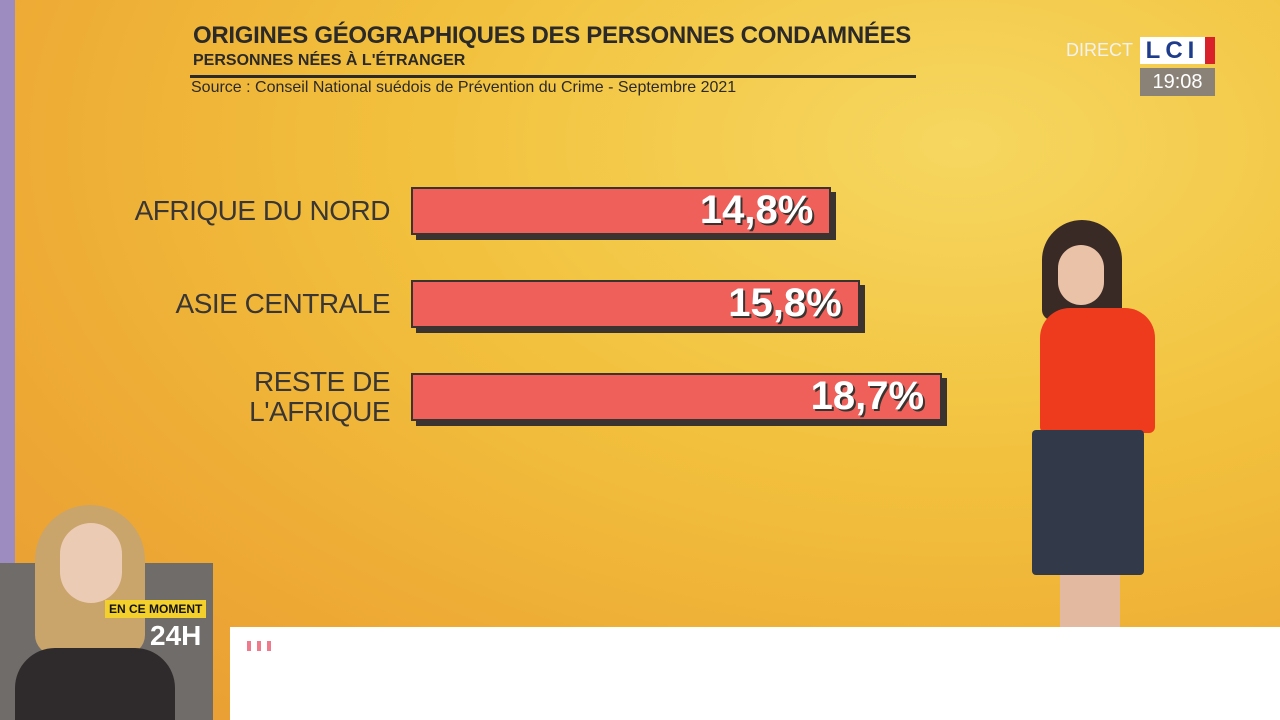 The width and height of the screenshot is (1280, 720). I want to click on program-label: 24H, so click(176, 635).